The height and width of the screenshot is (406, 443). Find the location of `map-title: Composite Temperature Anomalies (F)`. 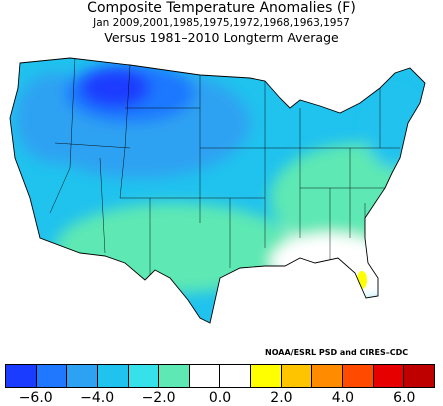

map-title: Composite Temperature Anomalies (F) is located at coordinates (221, 8).